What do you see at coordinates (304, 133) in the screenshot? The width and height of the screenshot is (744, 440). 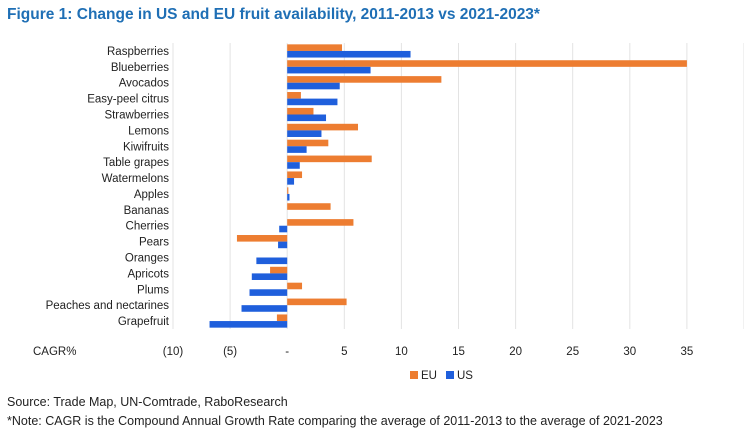 I see `bar-us-lemons` at bounding box center [304, 133].